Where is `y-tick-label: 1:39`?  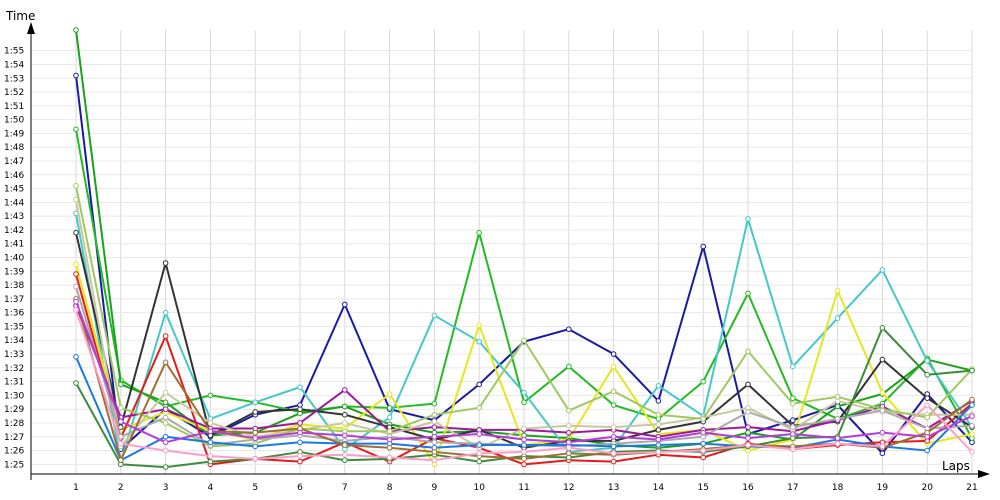 y-tick-label: 1:39 is located at coordinates (14, 272).